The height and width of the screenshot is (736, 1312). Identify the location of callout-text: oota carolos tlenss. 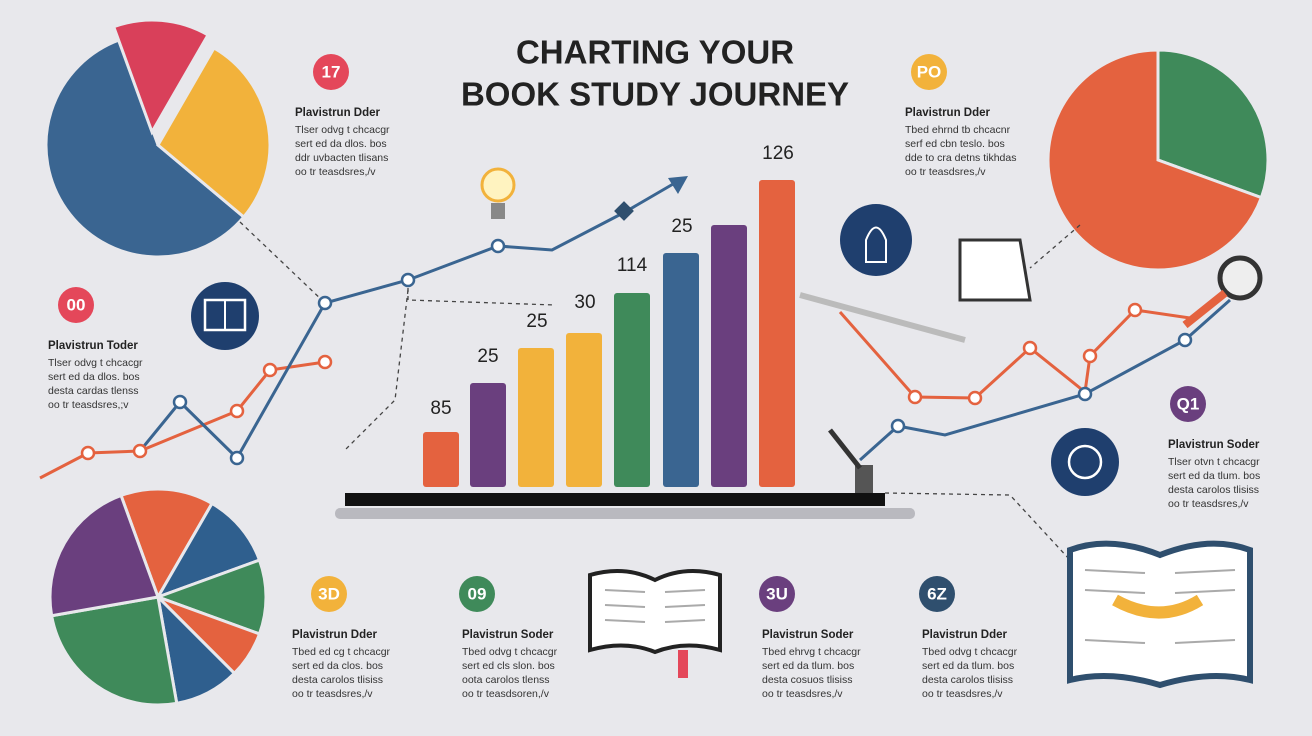
(506, 680).